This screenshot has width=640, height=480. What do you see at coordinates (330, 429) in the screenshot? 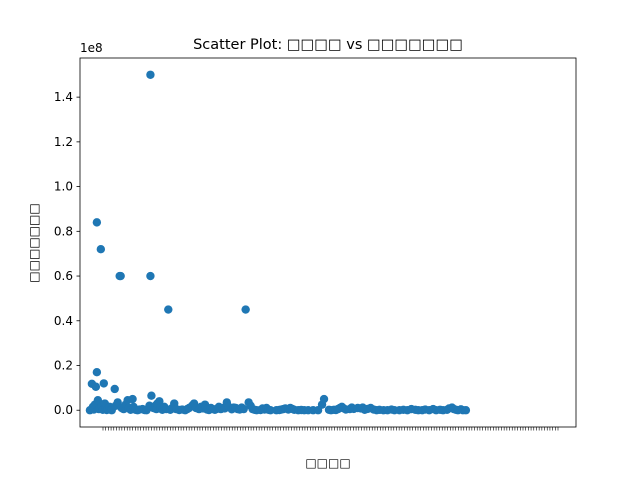
I see `x-axis-ticks` at bounding box center [330, 429].